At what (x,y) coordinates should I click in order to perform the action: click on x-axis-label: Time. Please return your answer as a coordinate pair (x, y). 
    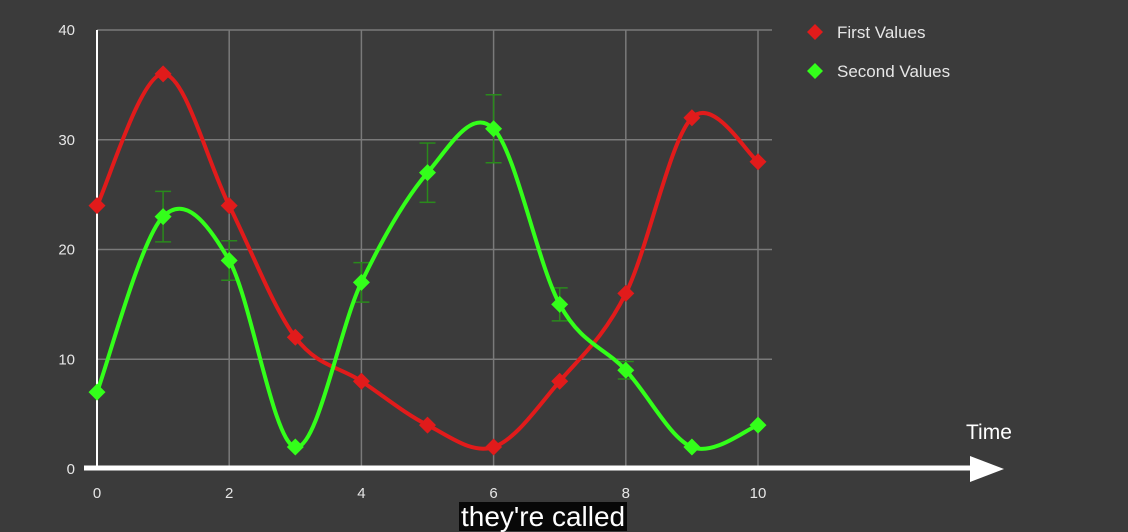
    Looking at the image, I should click on (989, 432).